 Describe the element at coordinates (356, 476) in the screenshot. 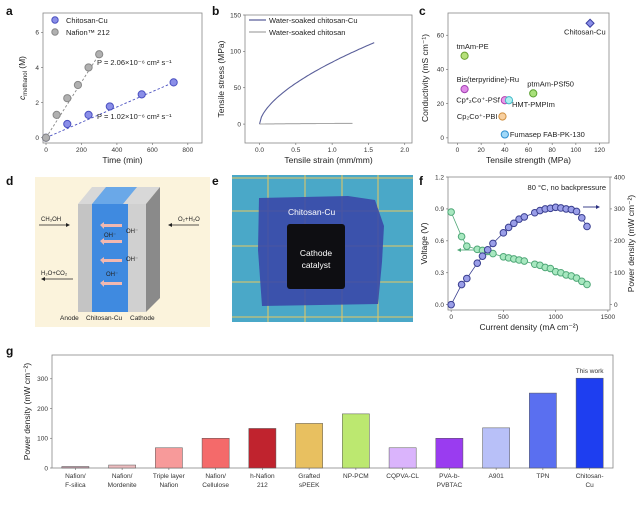

I see `category-label: NP-PCM` at that location.